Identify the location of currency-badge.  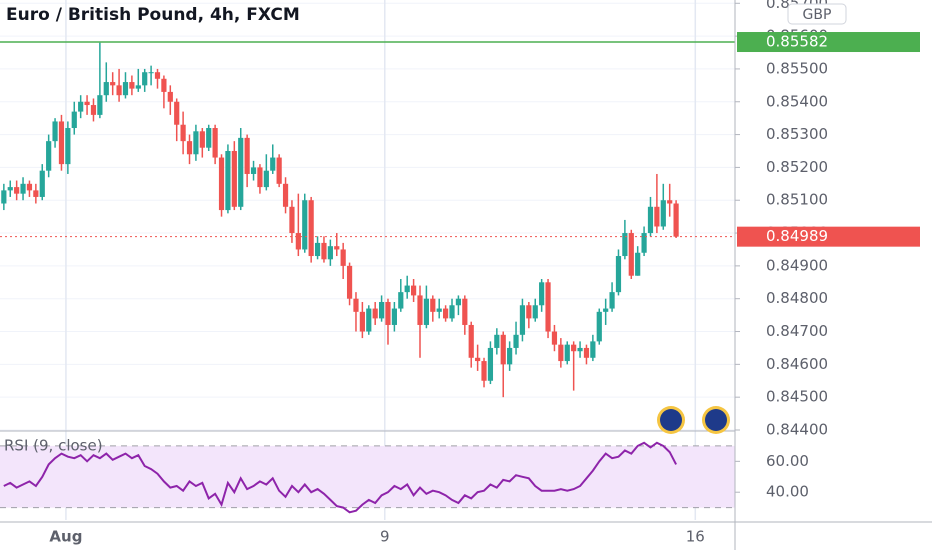
(817, 14).